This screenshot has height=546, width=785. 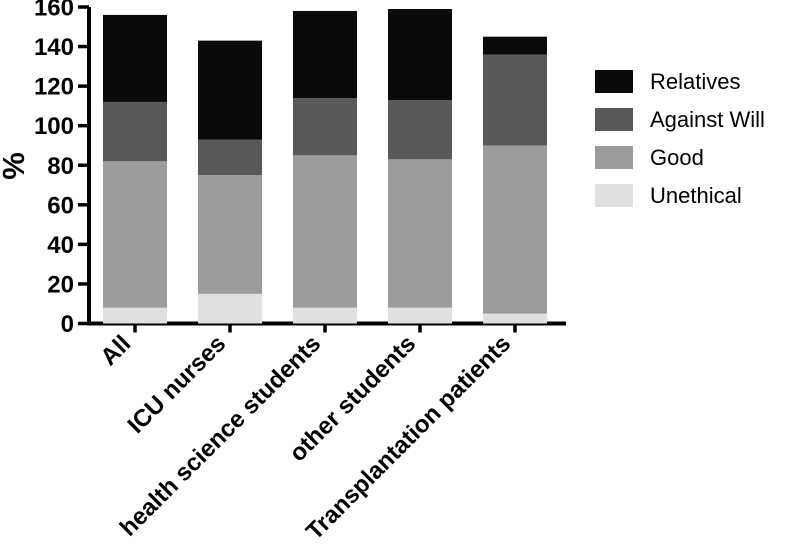 I want to click on x-category-label-transplantation-patients: Transplantation patients, so click(x=408, y=437).